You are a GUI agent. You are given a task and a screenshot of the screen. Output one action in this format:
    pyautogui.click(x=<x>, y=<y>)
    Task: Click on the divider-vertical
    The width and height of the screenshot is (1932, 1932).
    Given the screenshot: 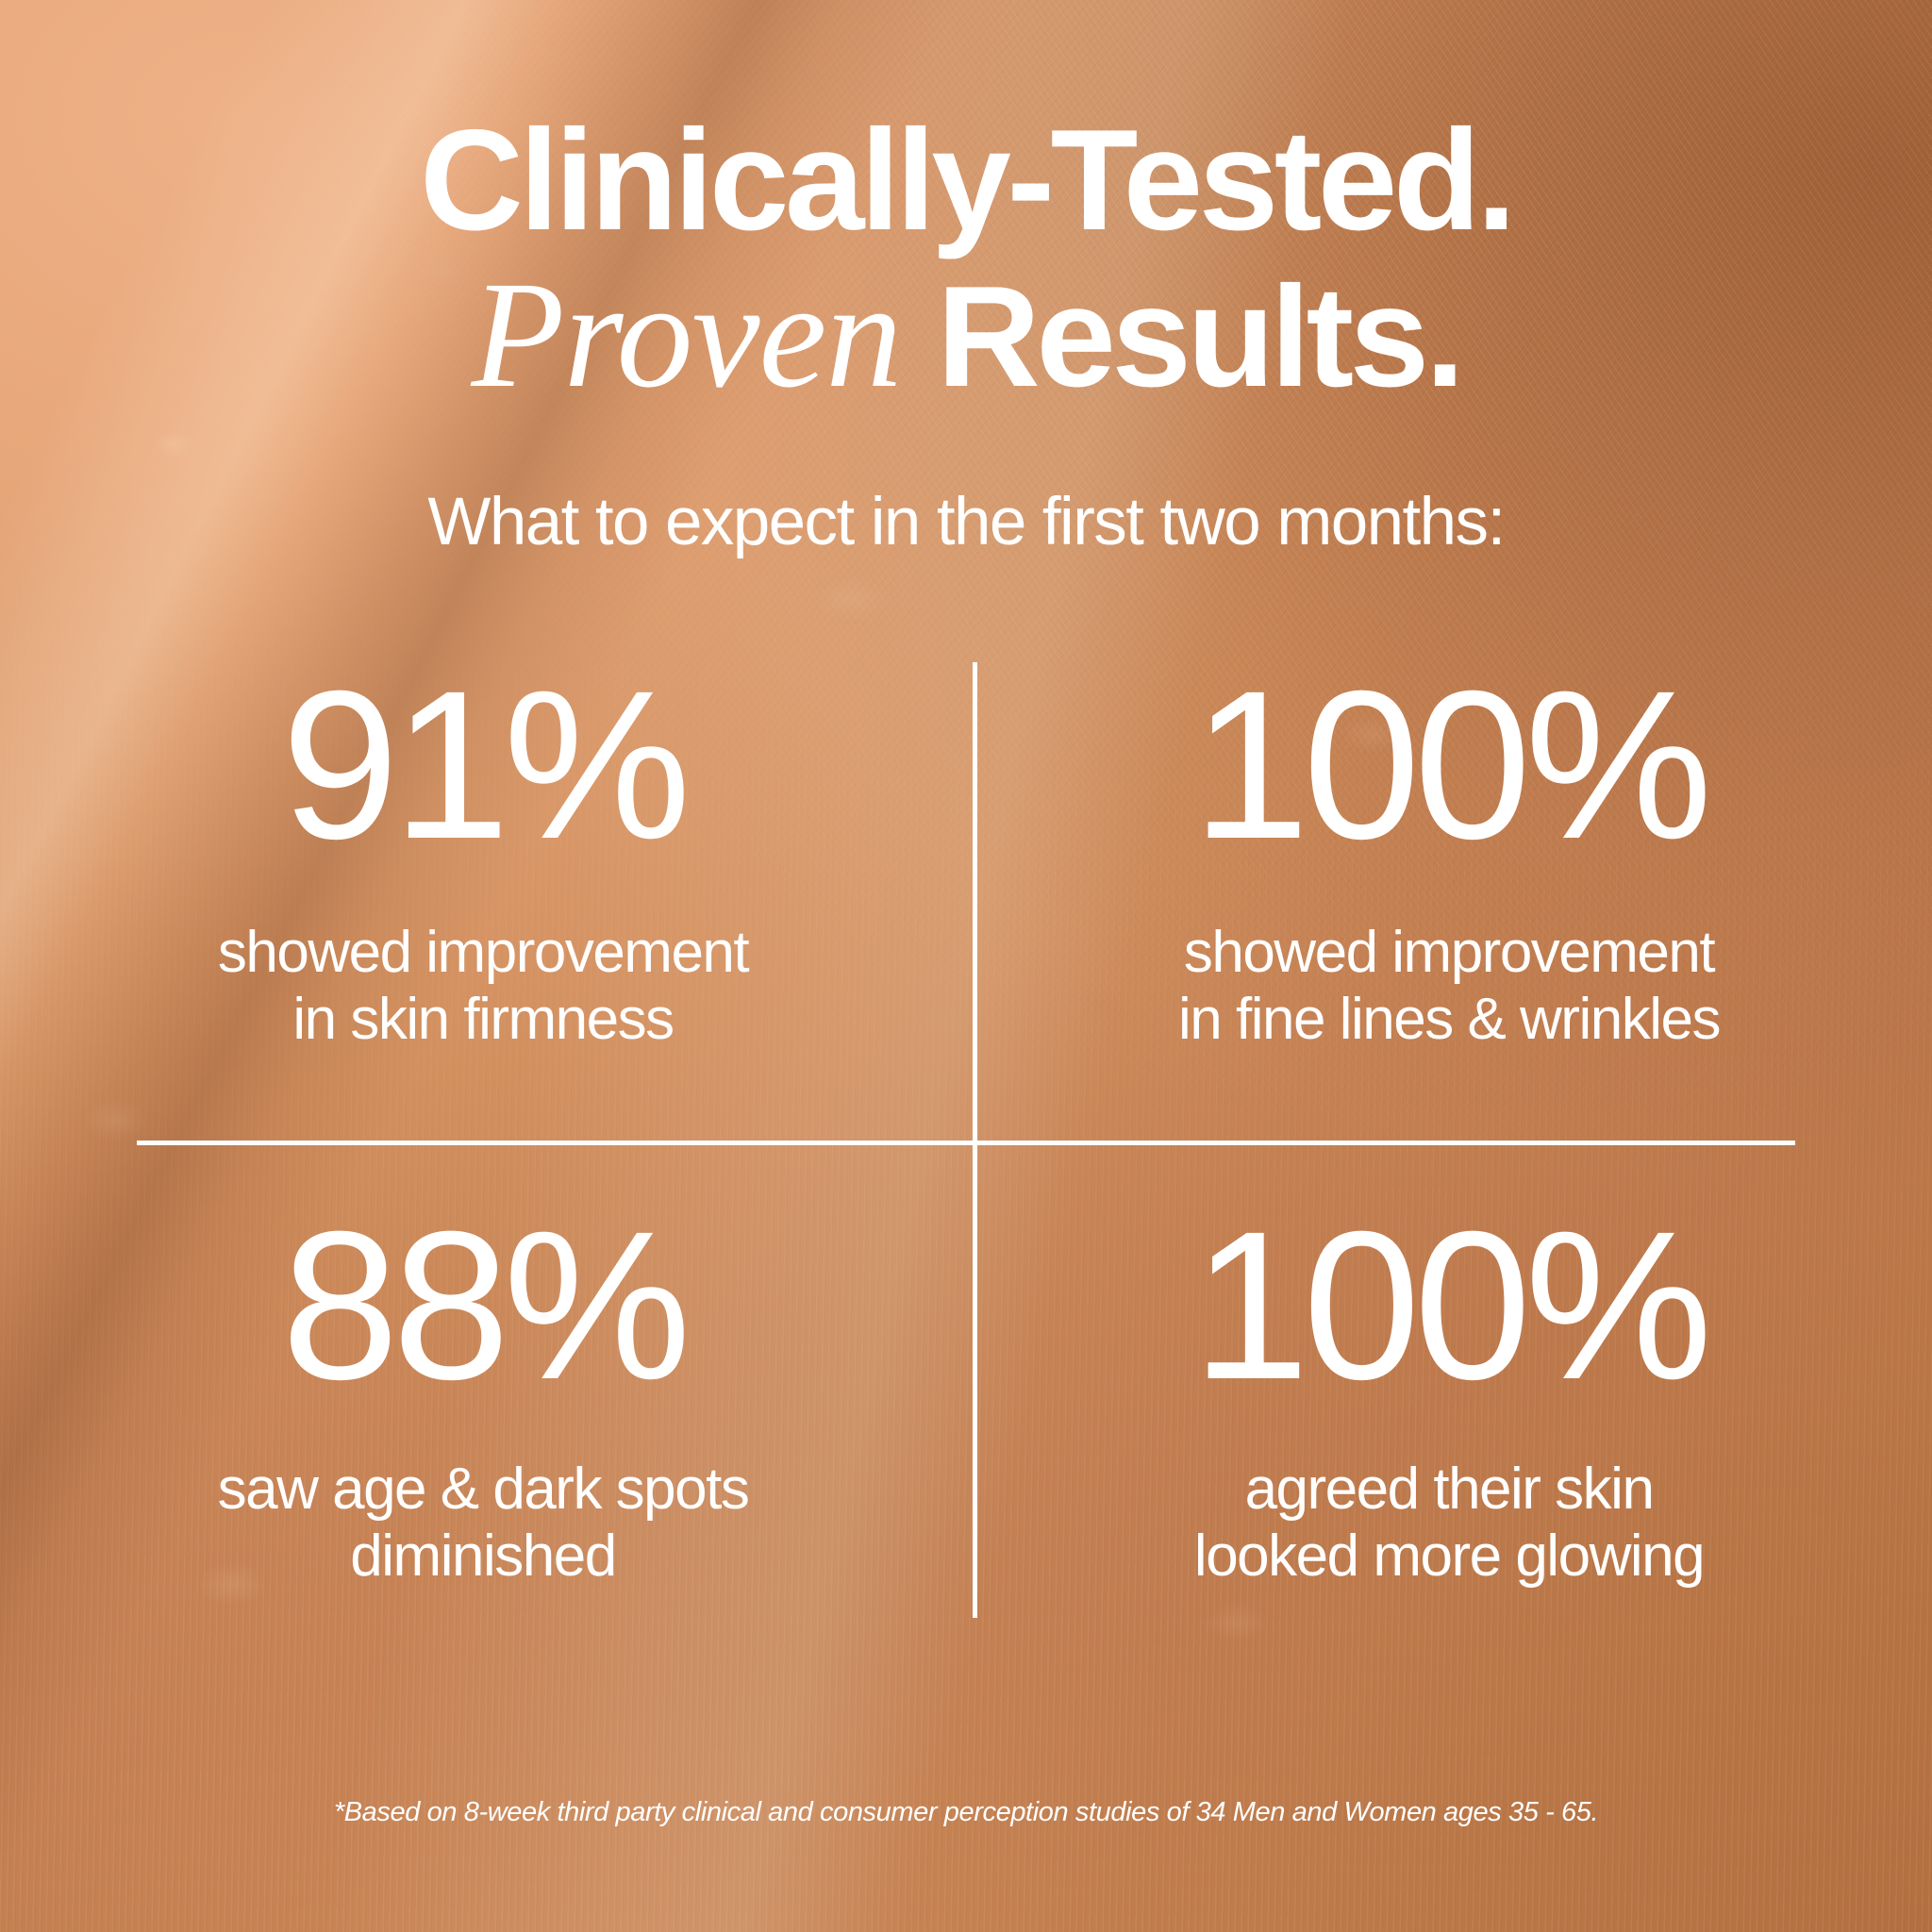 What is the action you would take?
    pyautogui.click(x=975, y=1140)
    